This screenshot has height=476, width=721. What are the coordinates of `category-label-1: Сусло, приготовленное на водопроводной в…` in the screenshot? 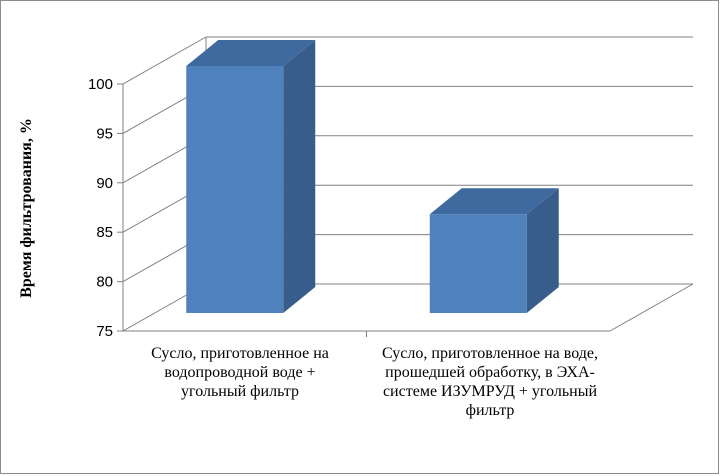 It's located at (240, 372).